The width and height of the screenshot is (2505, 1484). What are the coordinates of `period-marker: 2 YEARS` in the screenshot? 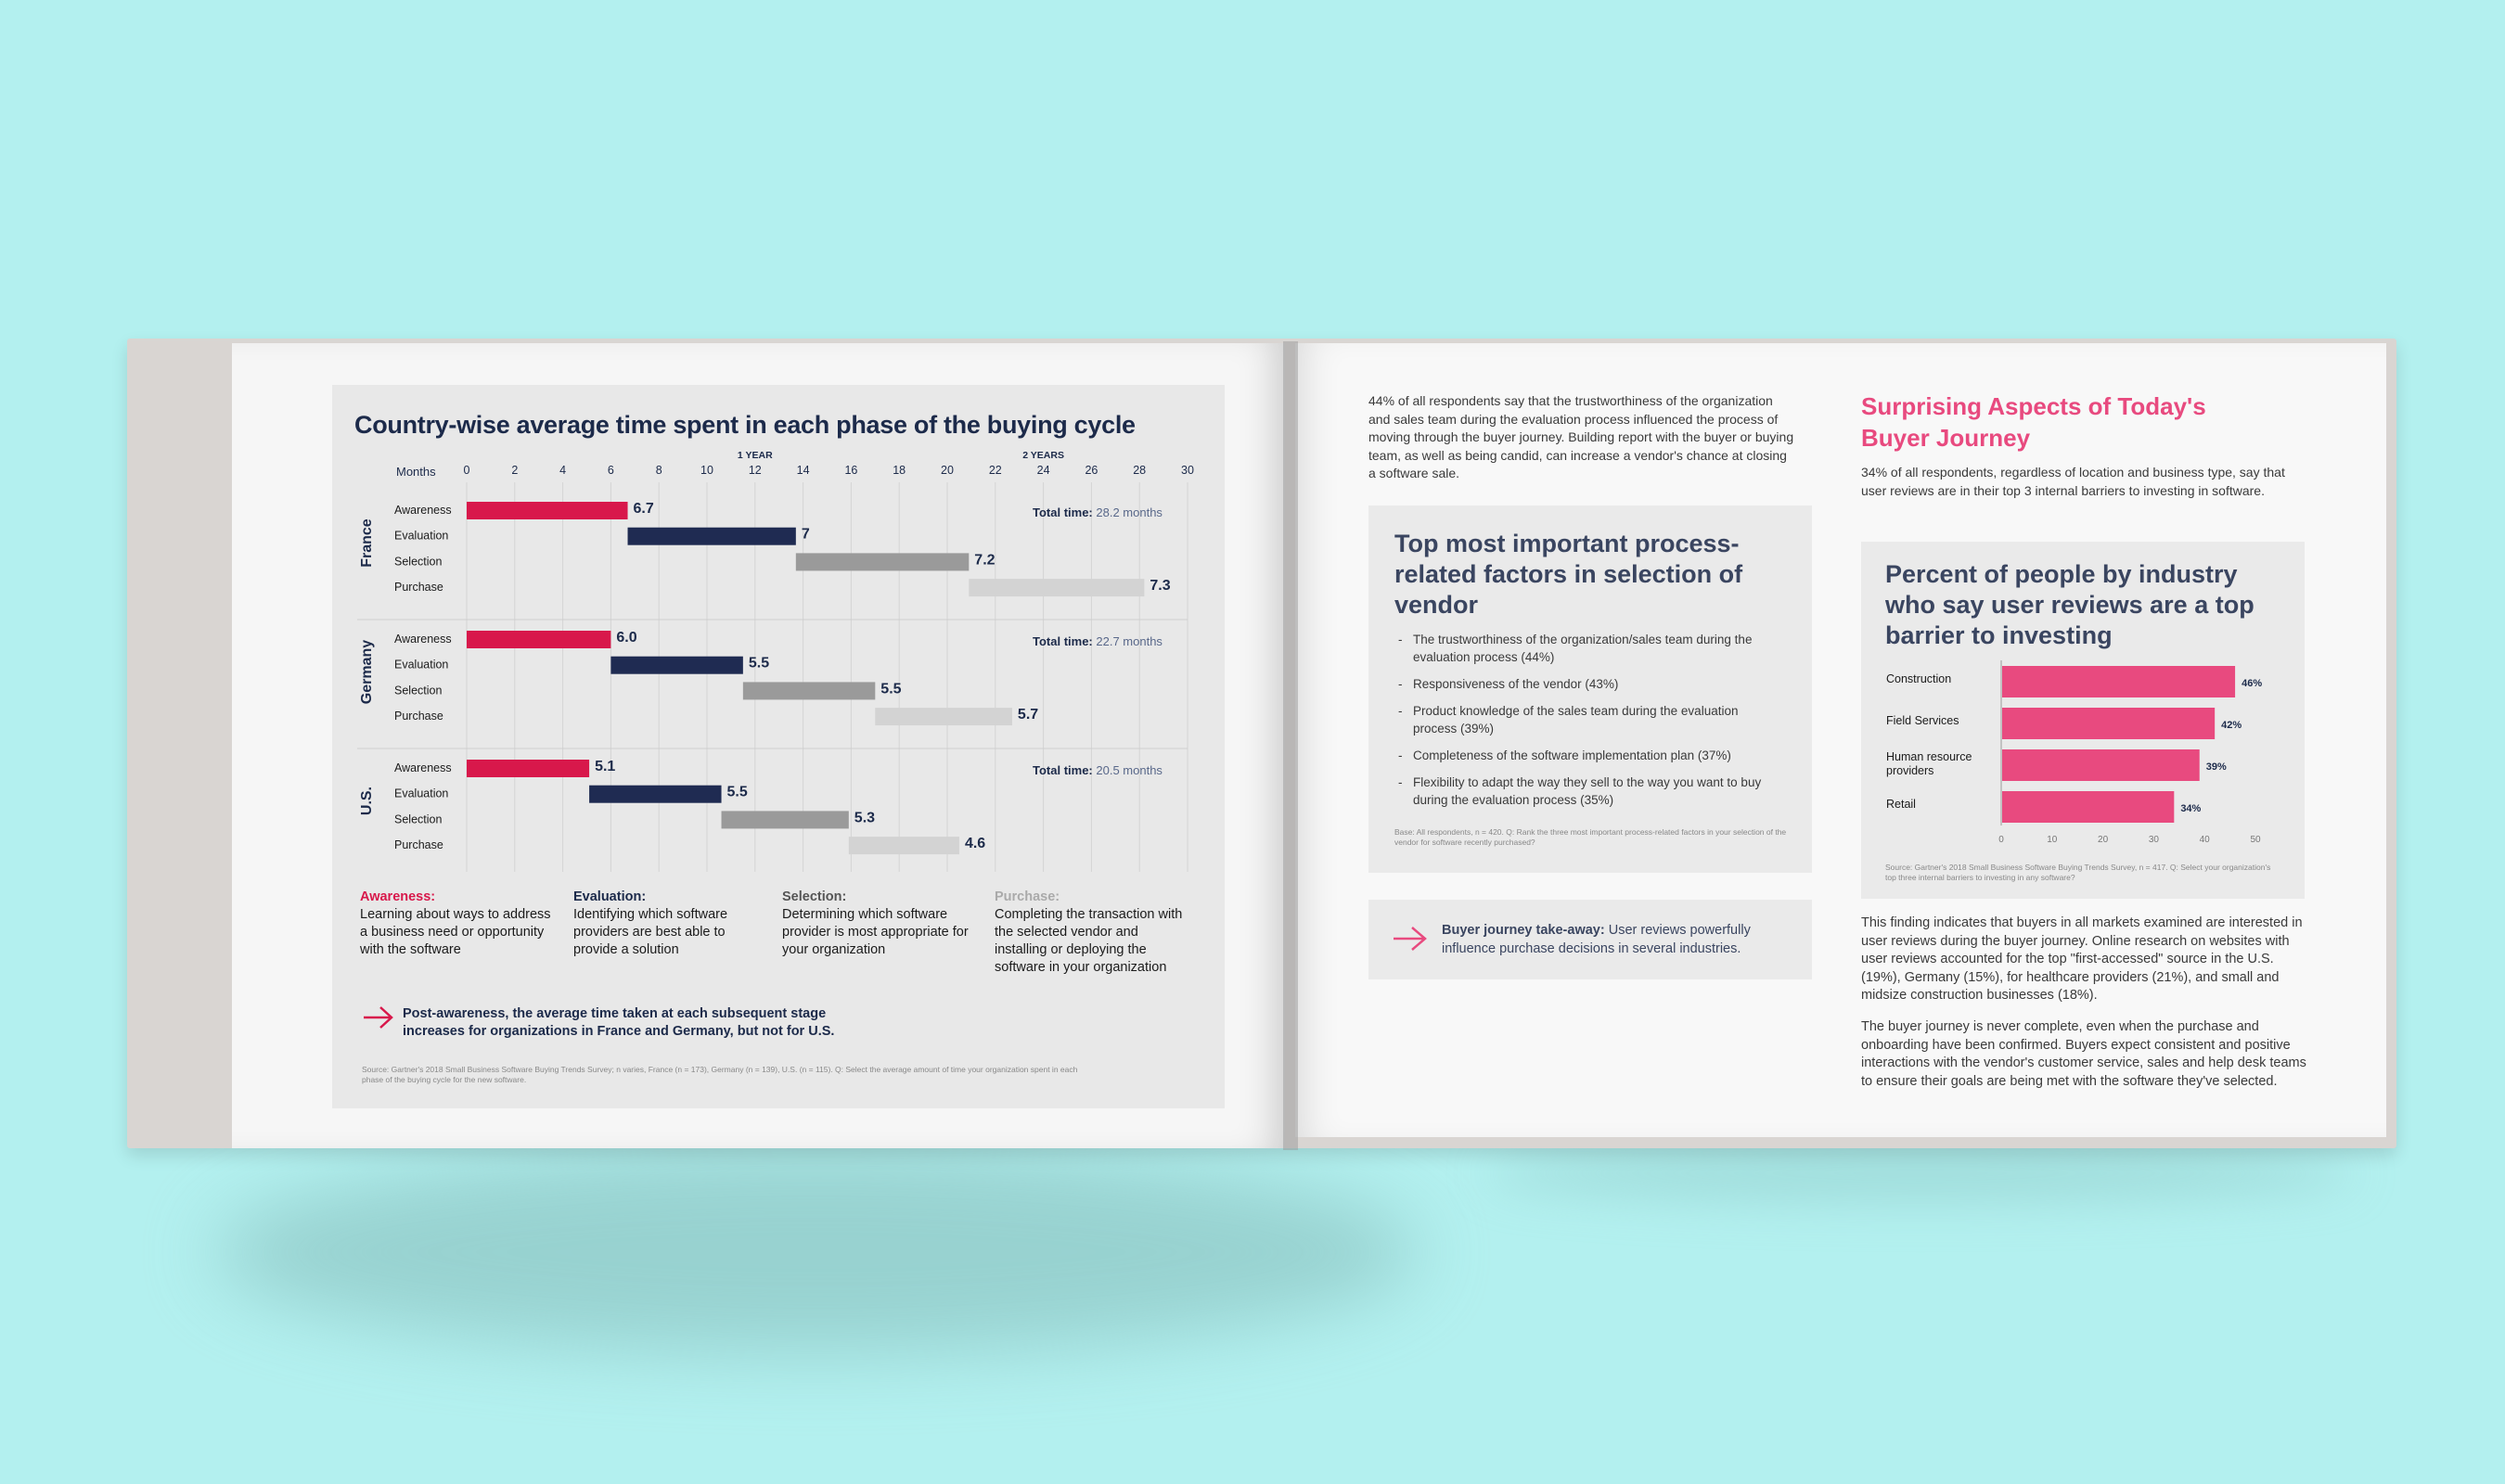 It's located at (1043, 455).